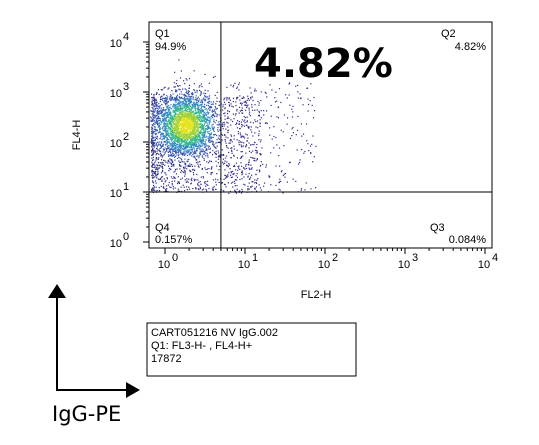 The width and height of the screenshot is (539, 445). What do you see at coordinates (175, 258) in the screenshot?
I see `x-tick-exponent: 0` at bounding box center [175, 258].